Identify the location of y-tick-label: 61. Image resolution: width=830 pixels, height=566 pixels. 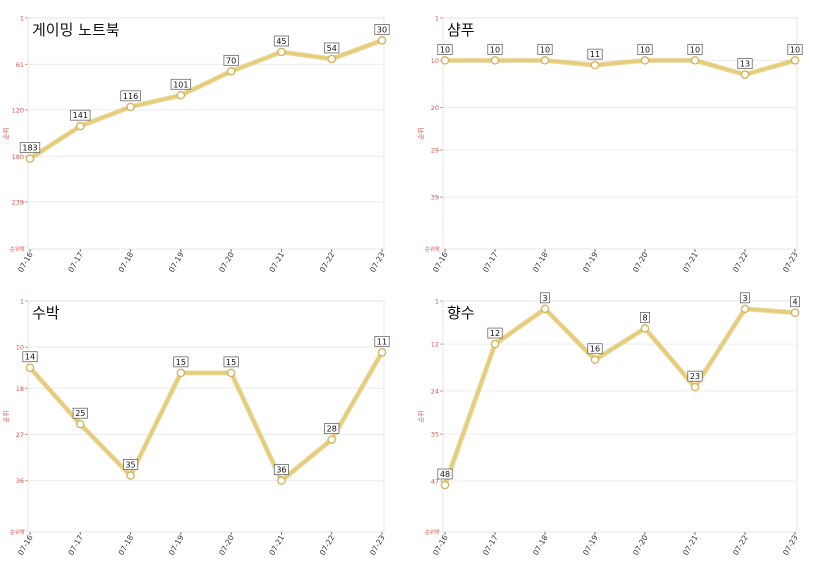
(20, 65).